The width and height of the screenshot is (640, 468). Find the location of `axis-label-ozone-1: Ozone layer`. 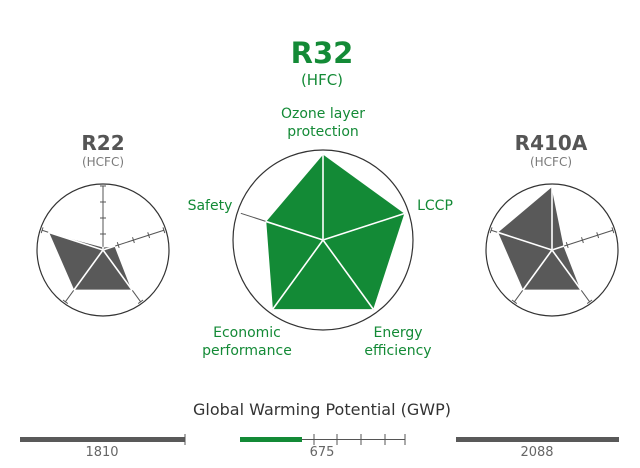

axis-label-ozone-1: Ozone layer is located at coordinates (323, 114).